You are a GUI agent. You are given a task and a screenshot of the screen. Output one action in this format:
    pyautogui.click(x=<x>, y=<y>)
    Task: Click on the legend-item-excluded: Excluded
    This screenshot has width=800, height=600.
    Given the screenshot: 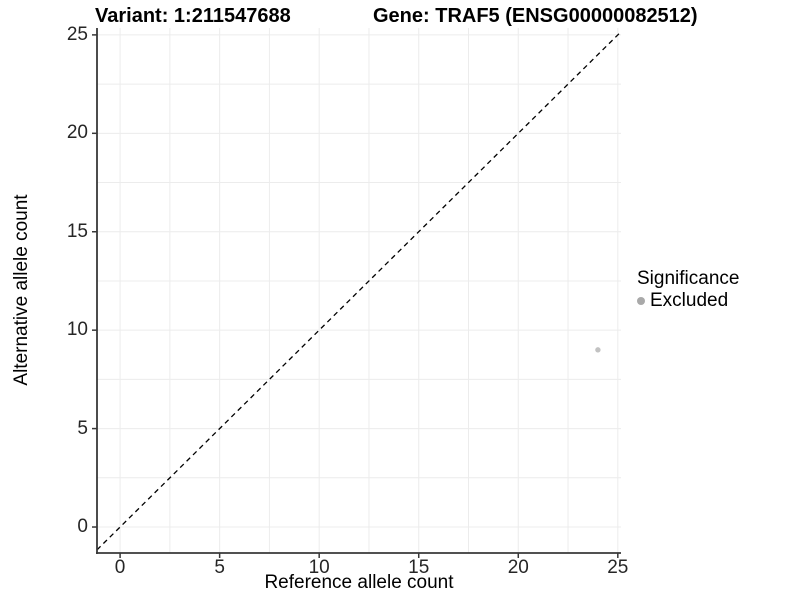 What is the action you would take?
    pyautogui.click(x=688, y=301)
    